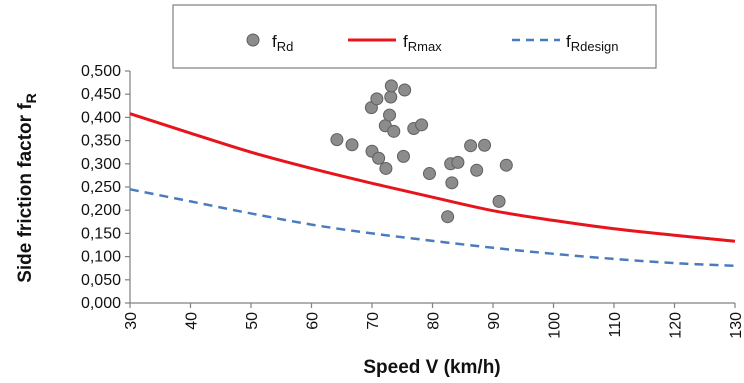 The image size is (744, 383). I want to click on series-frd, so click(421, 151).